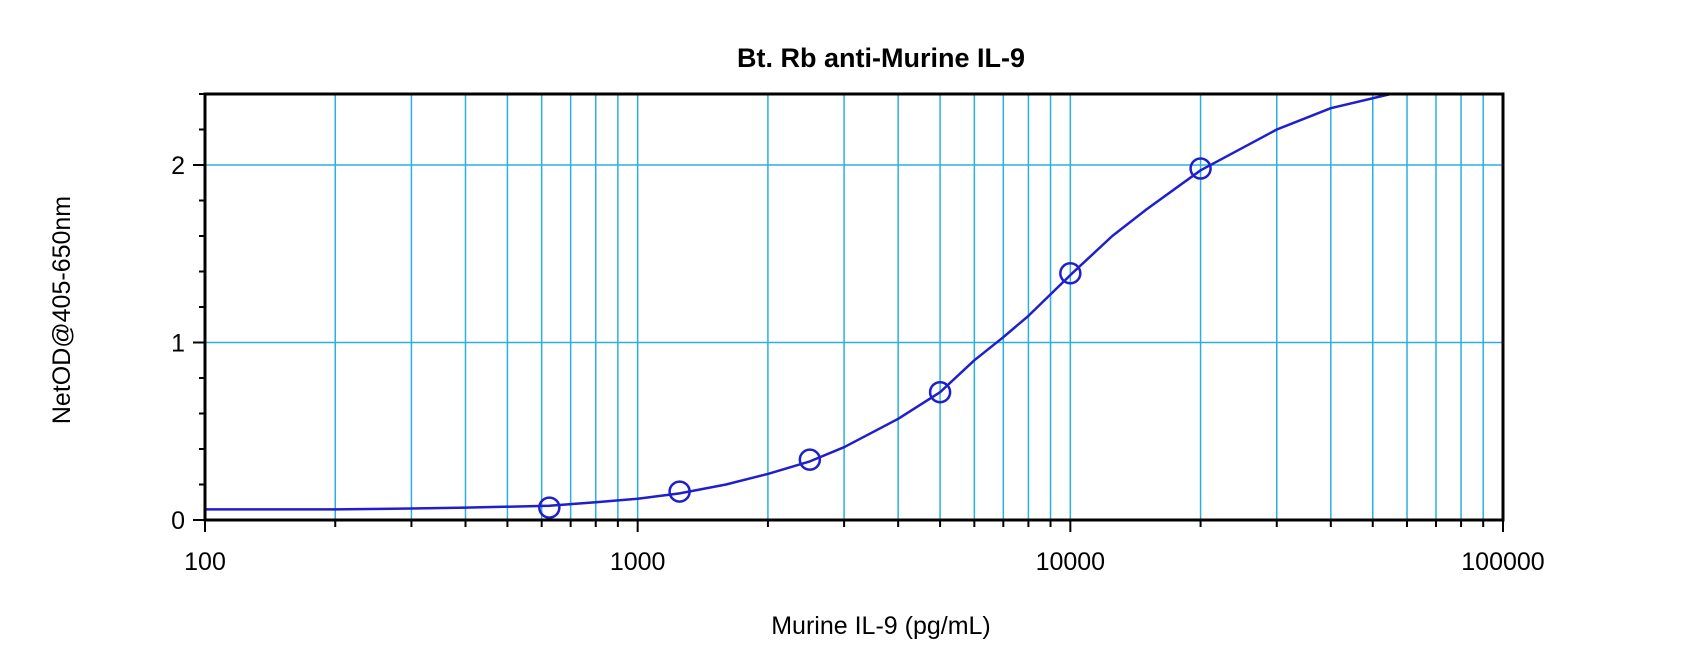  I want to click on y-axis-label: NetOD@405-650nm, so click(62, 310).